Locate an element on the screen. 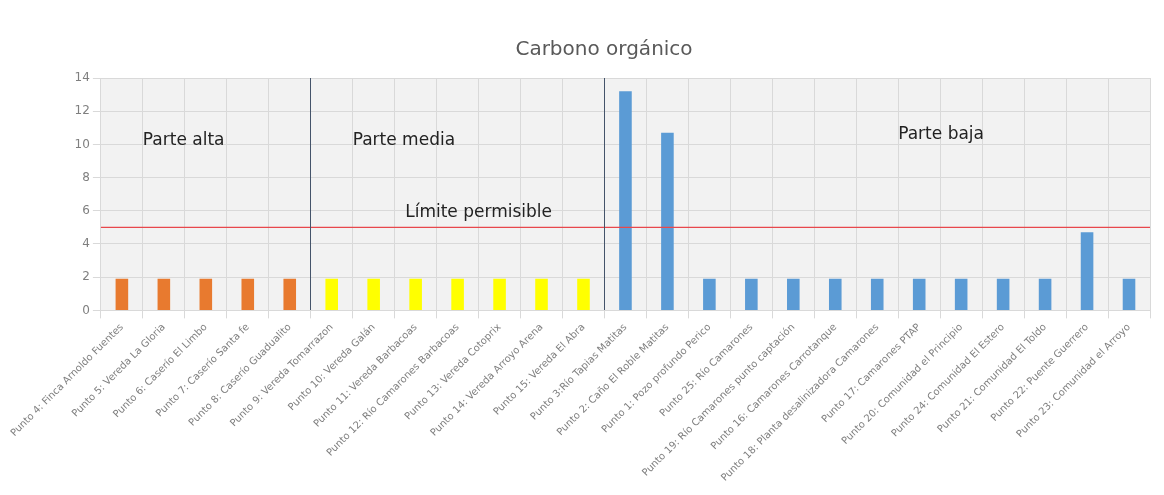  y-tick-label: 10 is located at coordinates (82, 143).